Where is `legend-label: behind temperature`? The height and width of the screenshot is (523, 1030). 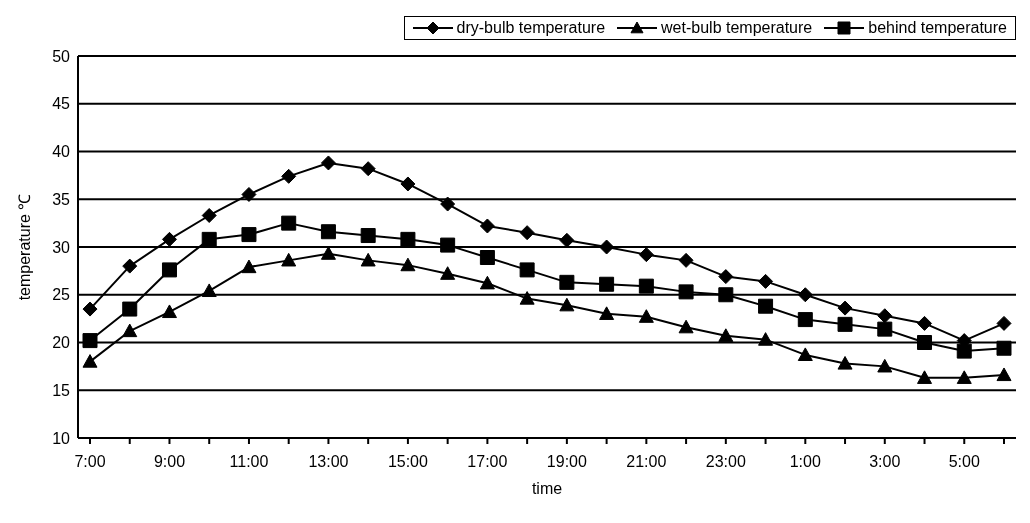
legend-label: behind temperature is located at coordinates (937, 28).